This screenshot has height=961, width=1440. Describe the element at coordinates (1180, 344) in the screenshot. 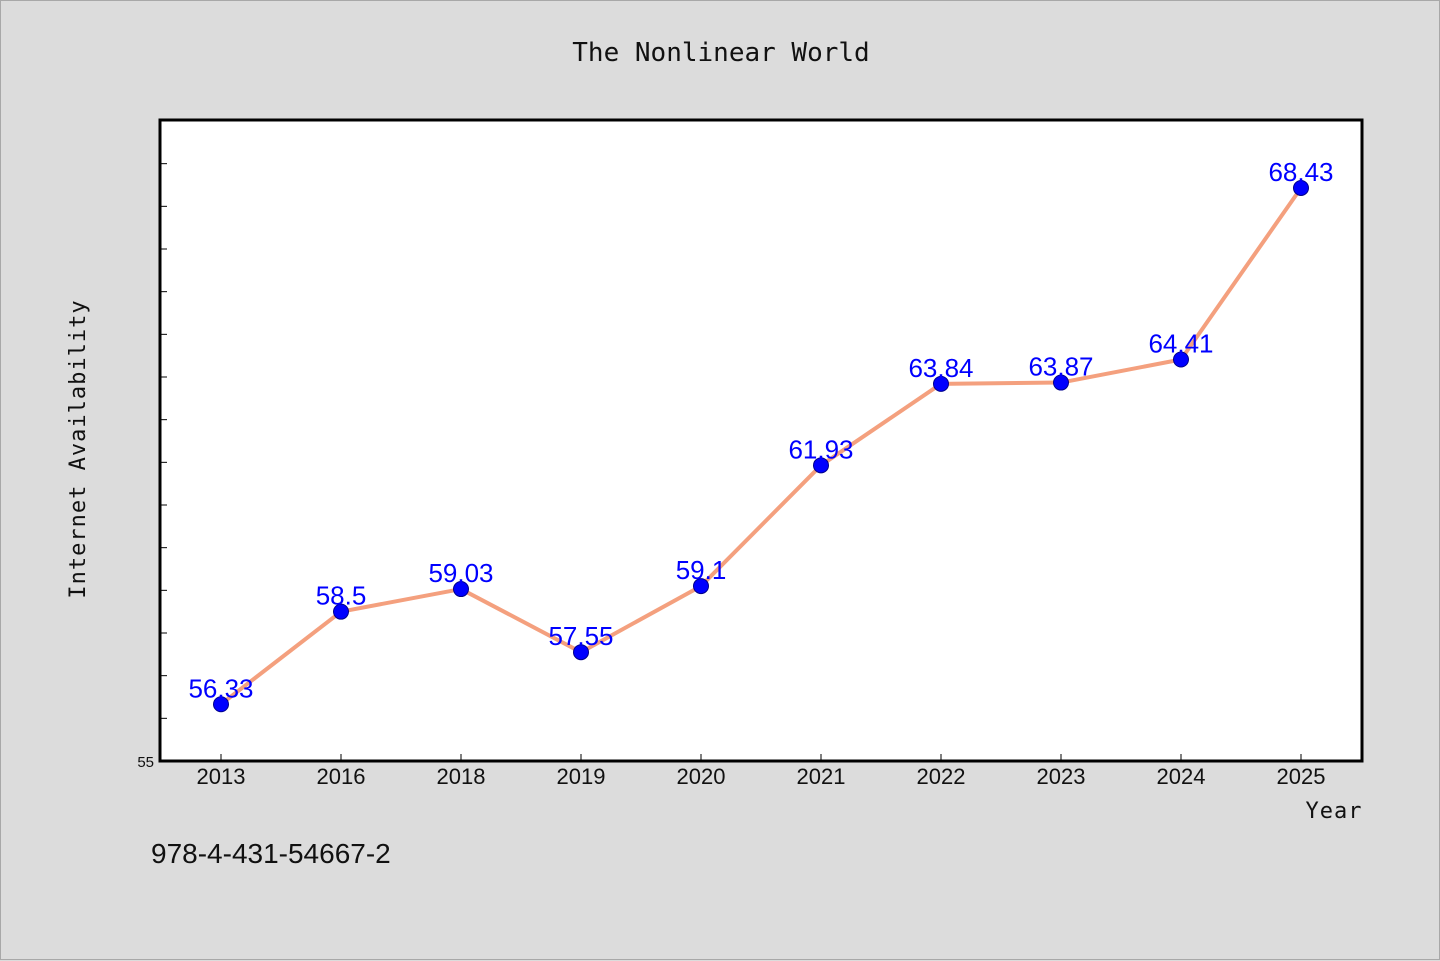

I see `data-point-label: 64.41` at that location.